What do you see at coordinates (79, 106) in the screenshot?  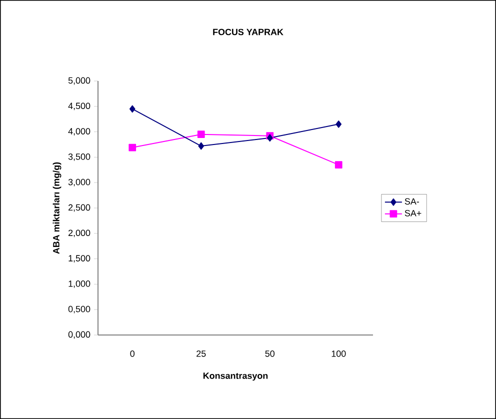 I see `y-tick-label: 4,500` at bounding box center [79, 106].